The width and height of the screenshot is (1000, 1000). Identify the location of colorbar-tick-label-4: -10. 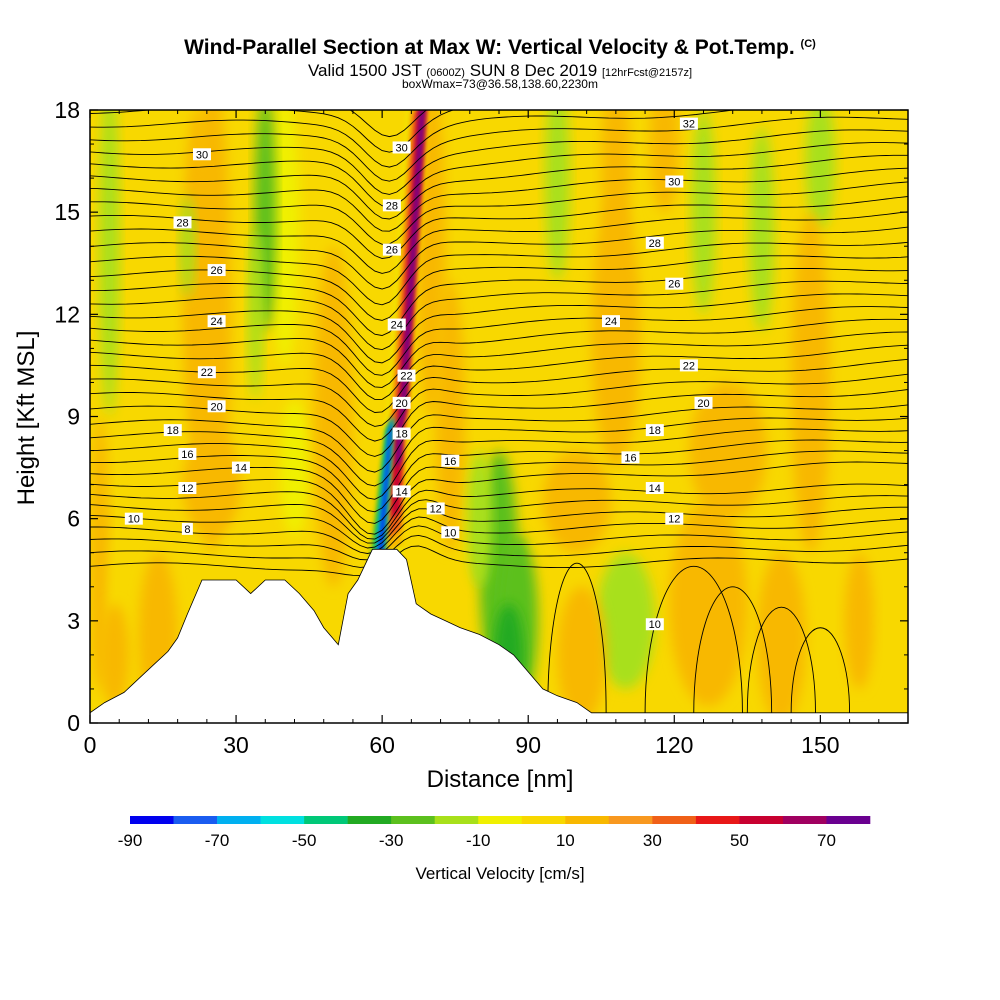
(478, 840).